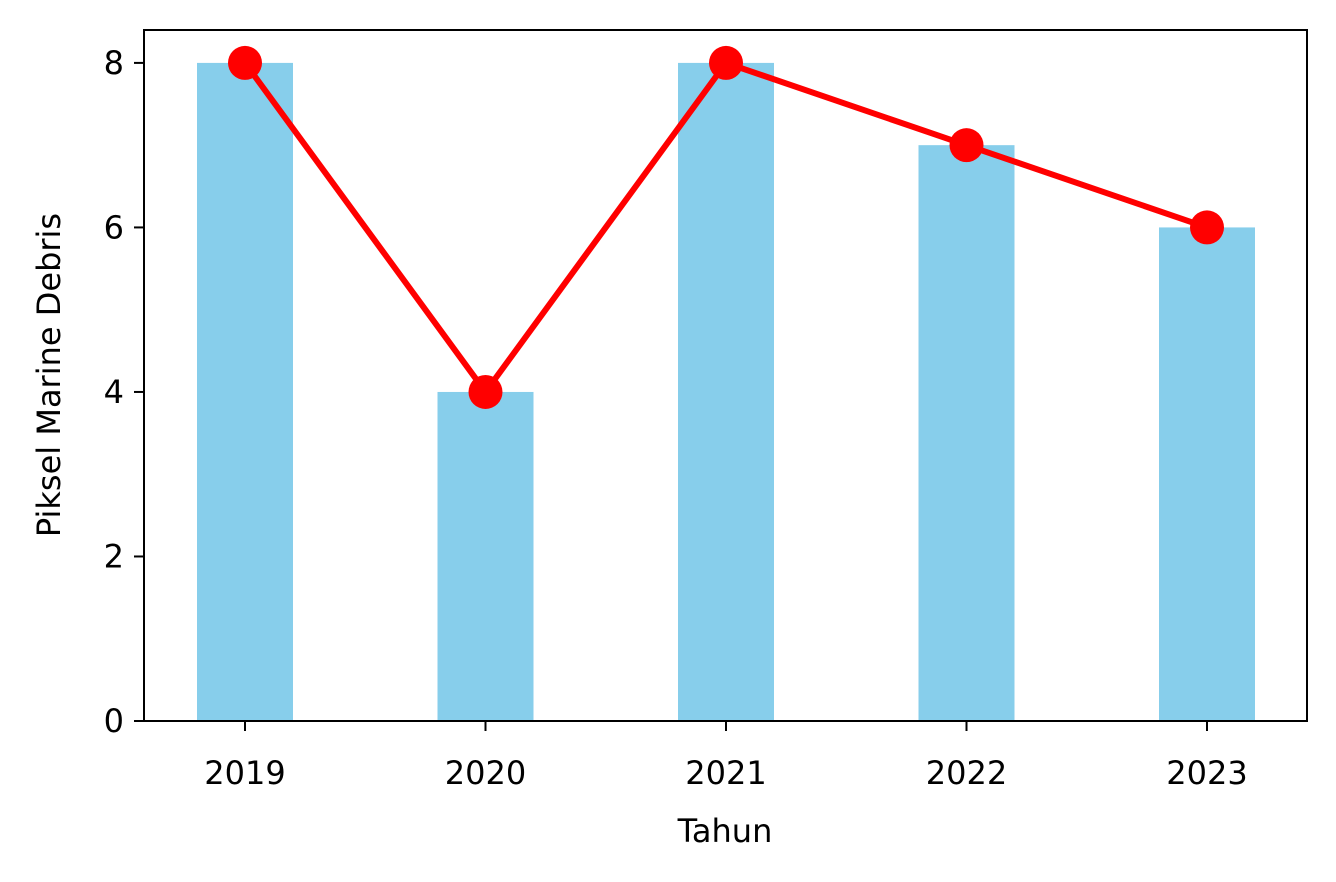 The width and height of the screenshot is (1336, 882). I want to click on bar-2022, so click(966, 433).